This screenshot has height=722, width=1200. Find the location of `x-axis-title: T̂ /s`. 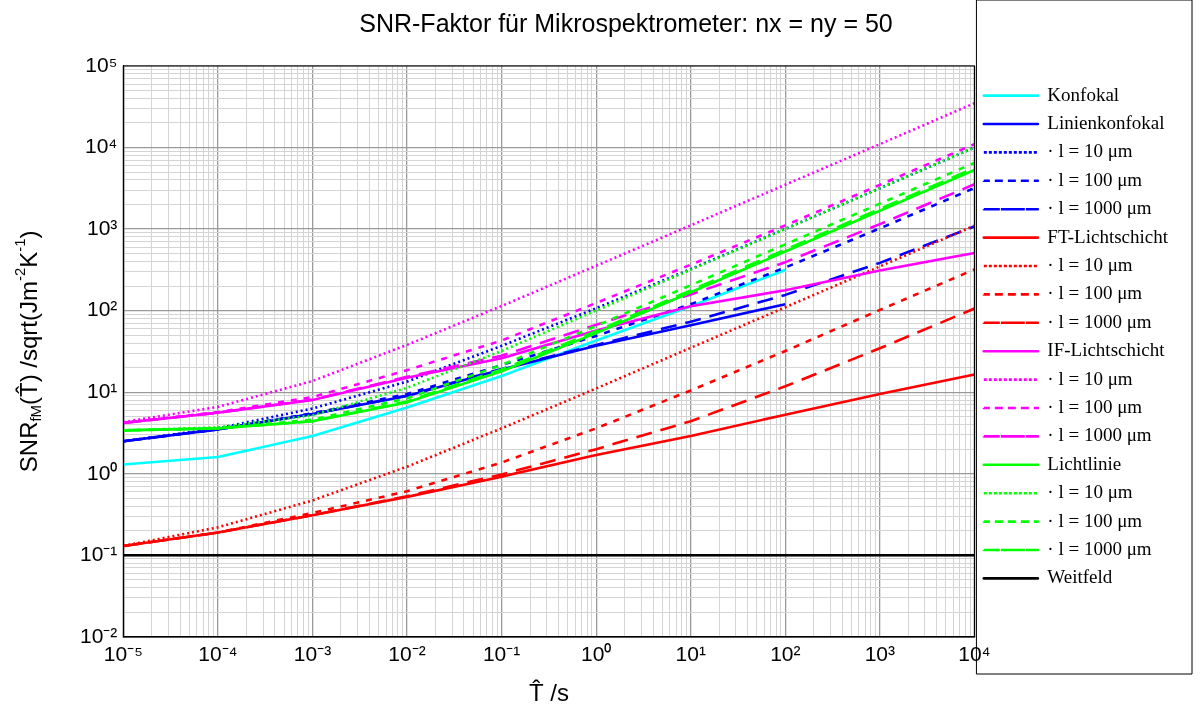

x-axis-title: T̂ /s is located at coordinates (548, 692).